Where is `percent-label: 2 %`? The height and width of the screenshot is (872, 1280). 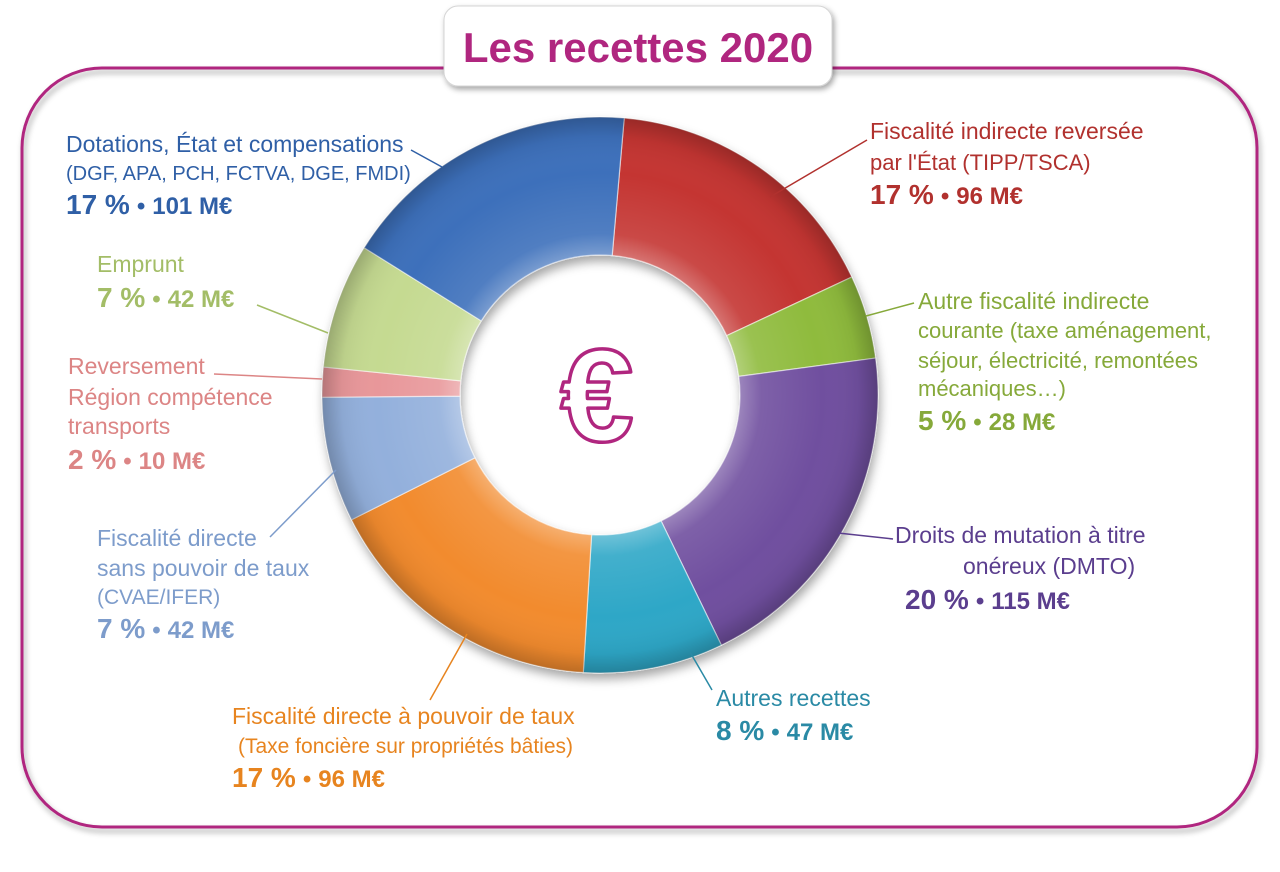 percent-label: 2 % is located at coordinates (92, 459).